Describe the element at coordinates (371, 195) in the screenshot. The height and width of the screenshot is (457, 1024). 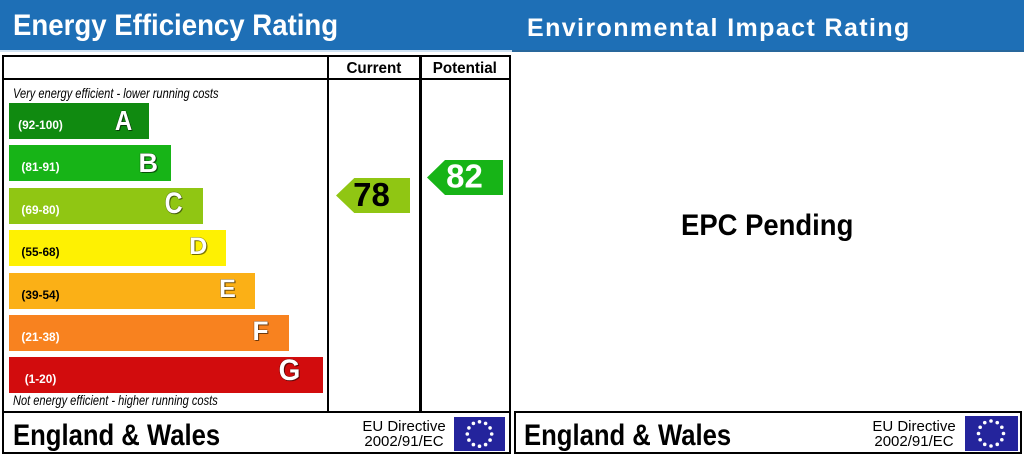
I see `svg-text: 78` at that location.